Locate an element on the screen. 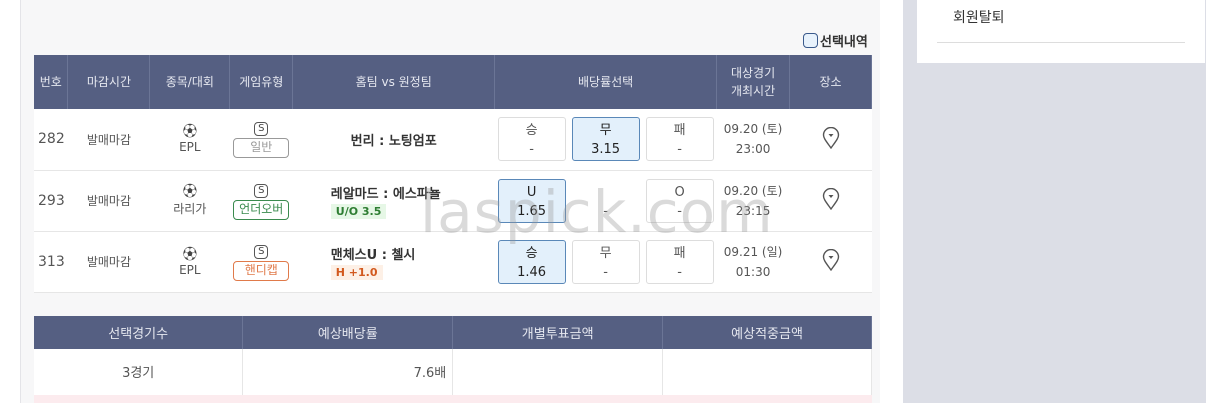 This screenshot has width=1206, height=403. match-number: 282 is located at coordinates (51, 140).